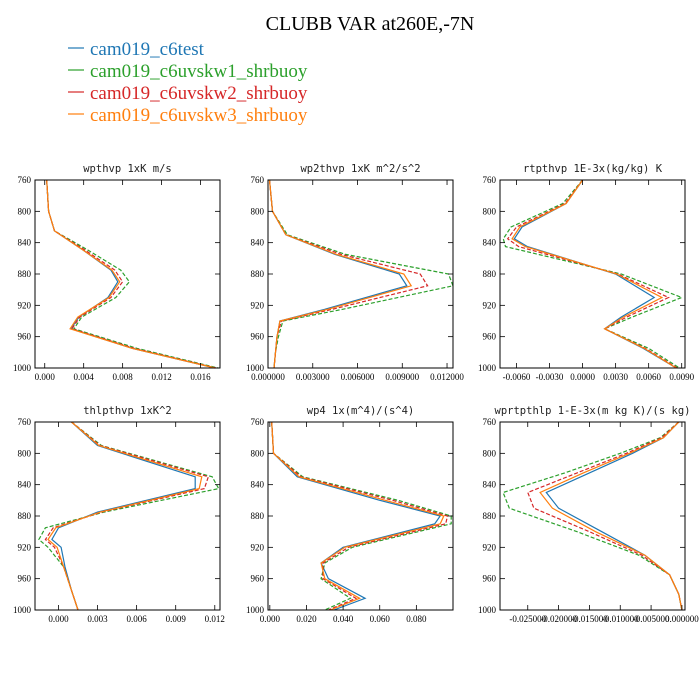 This screenshot has height=700, width=700. I want to click on xtick-label-2-0: -0.0060, so click(517, 377).